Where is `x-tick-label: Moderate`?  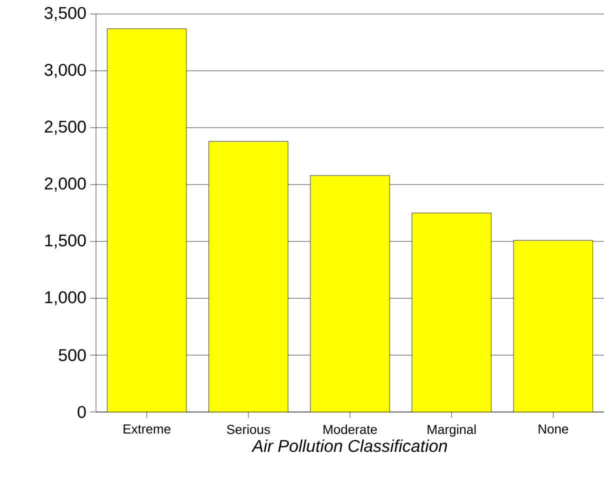
x-tick-label: Moderate is located at coordinates (350, 429).